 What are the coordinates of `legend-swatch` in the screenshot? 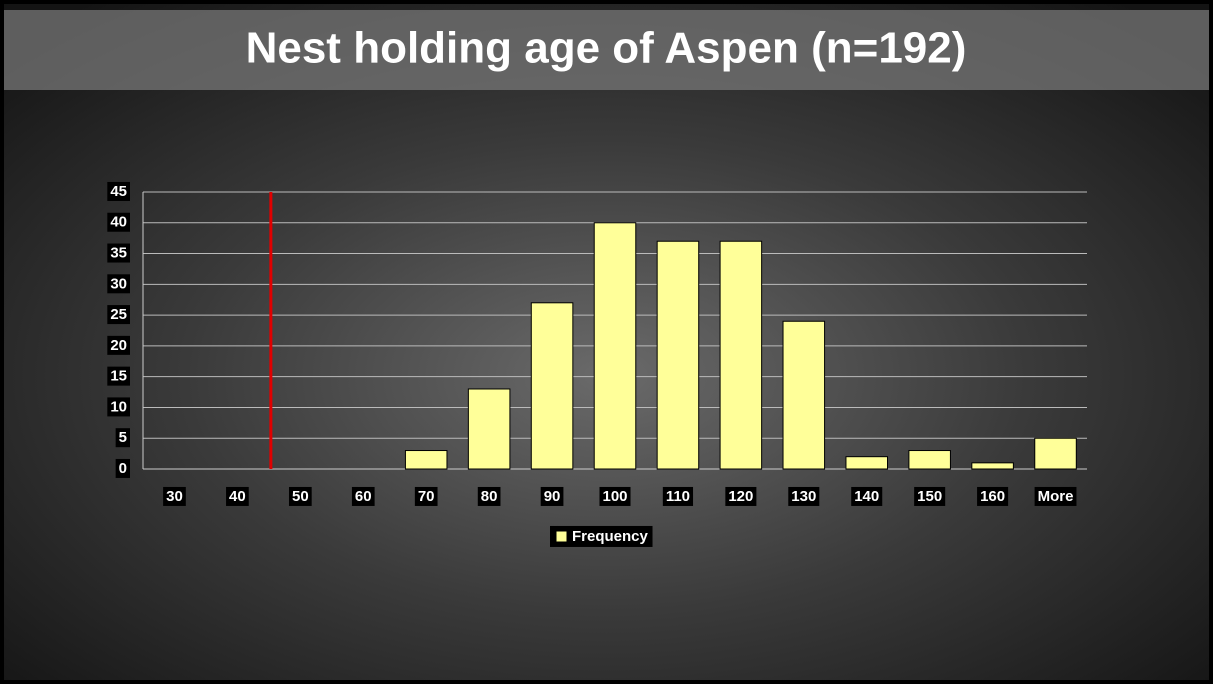 It's located at (561, 536).